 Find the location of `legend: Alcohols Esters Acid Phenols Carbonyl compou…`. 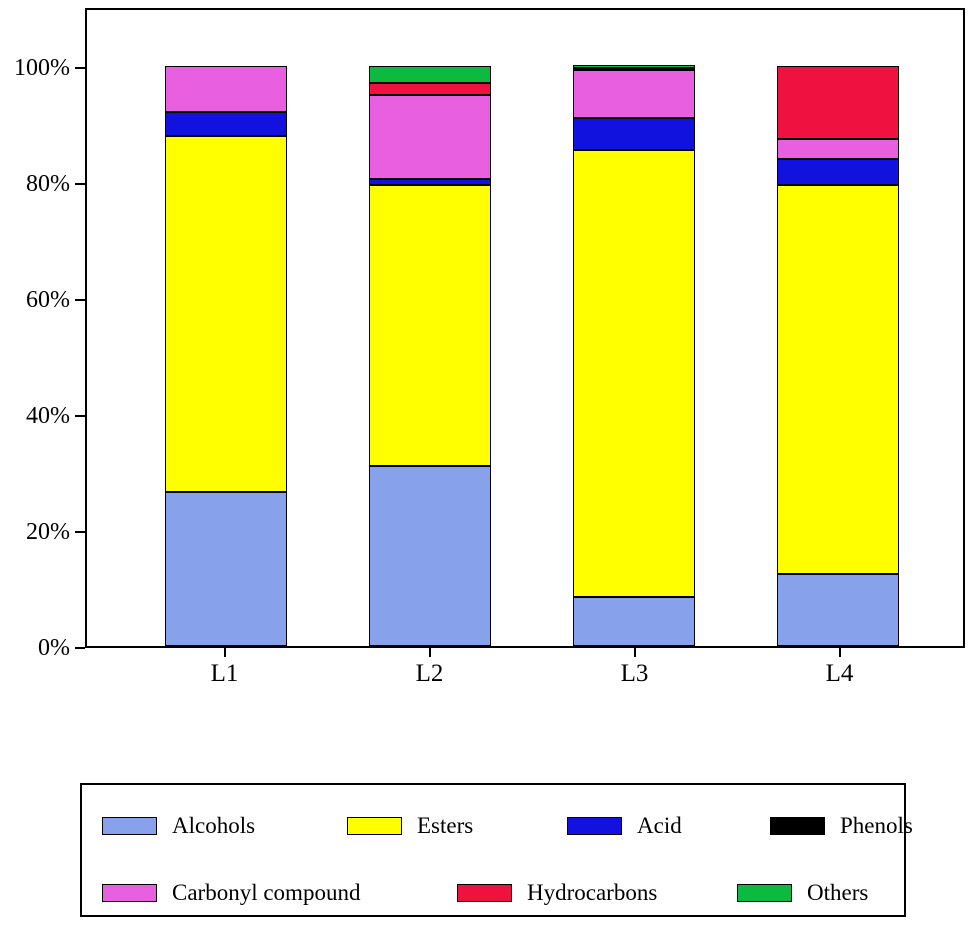

legend: Alcohols Esters Acid Phenols Carbonyl compou… is located at coordinates (496, 850).